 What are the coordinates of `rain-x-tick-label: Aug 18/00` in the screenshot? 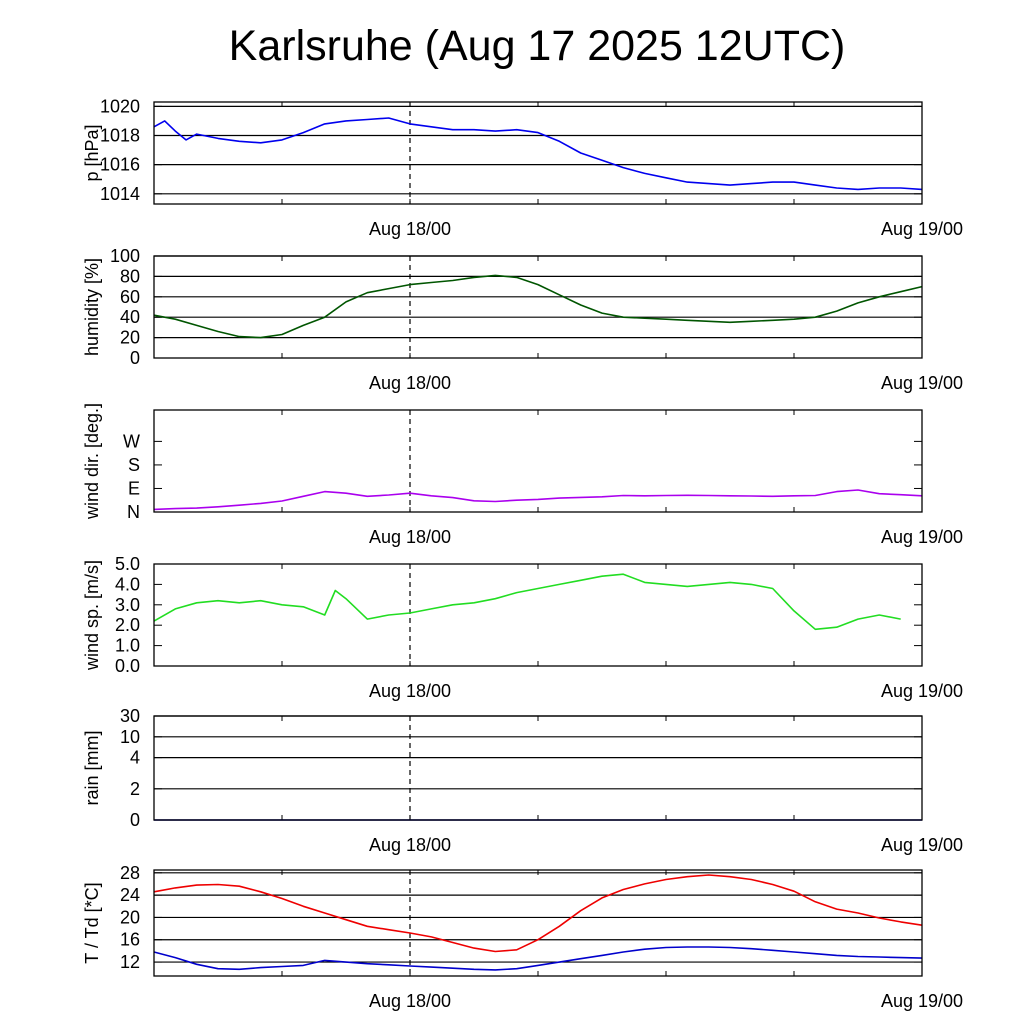 It's located at (410, 845).